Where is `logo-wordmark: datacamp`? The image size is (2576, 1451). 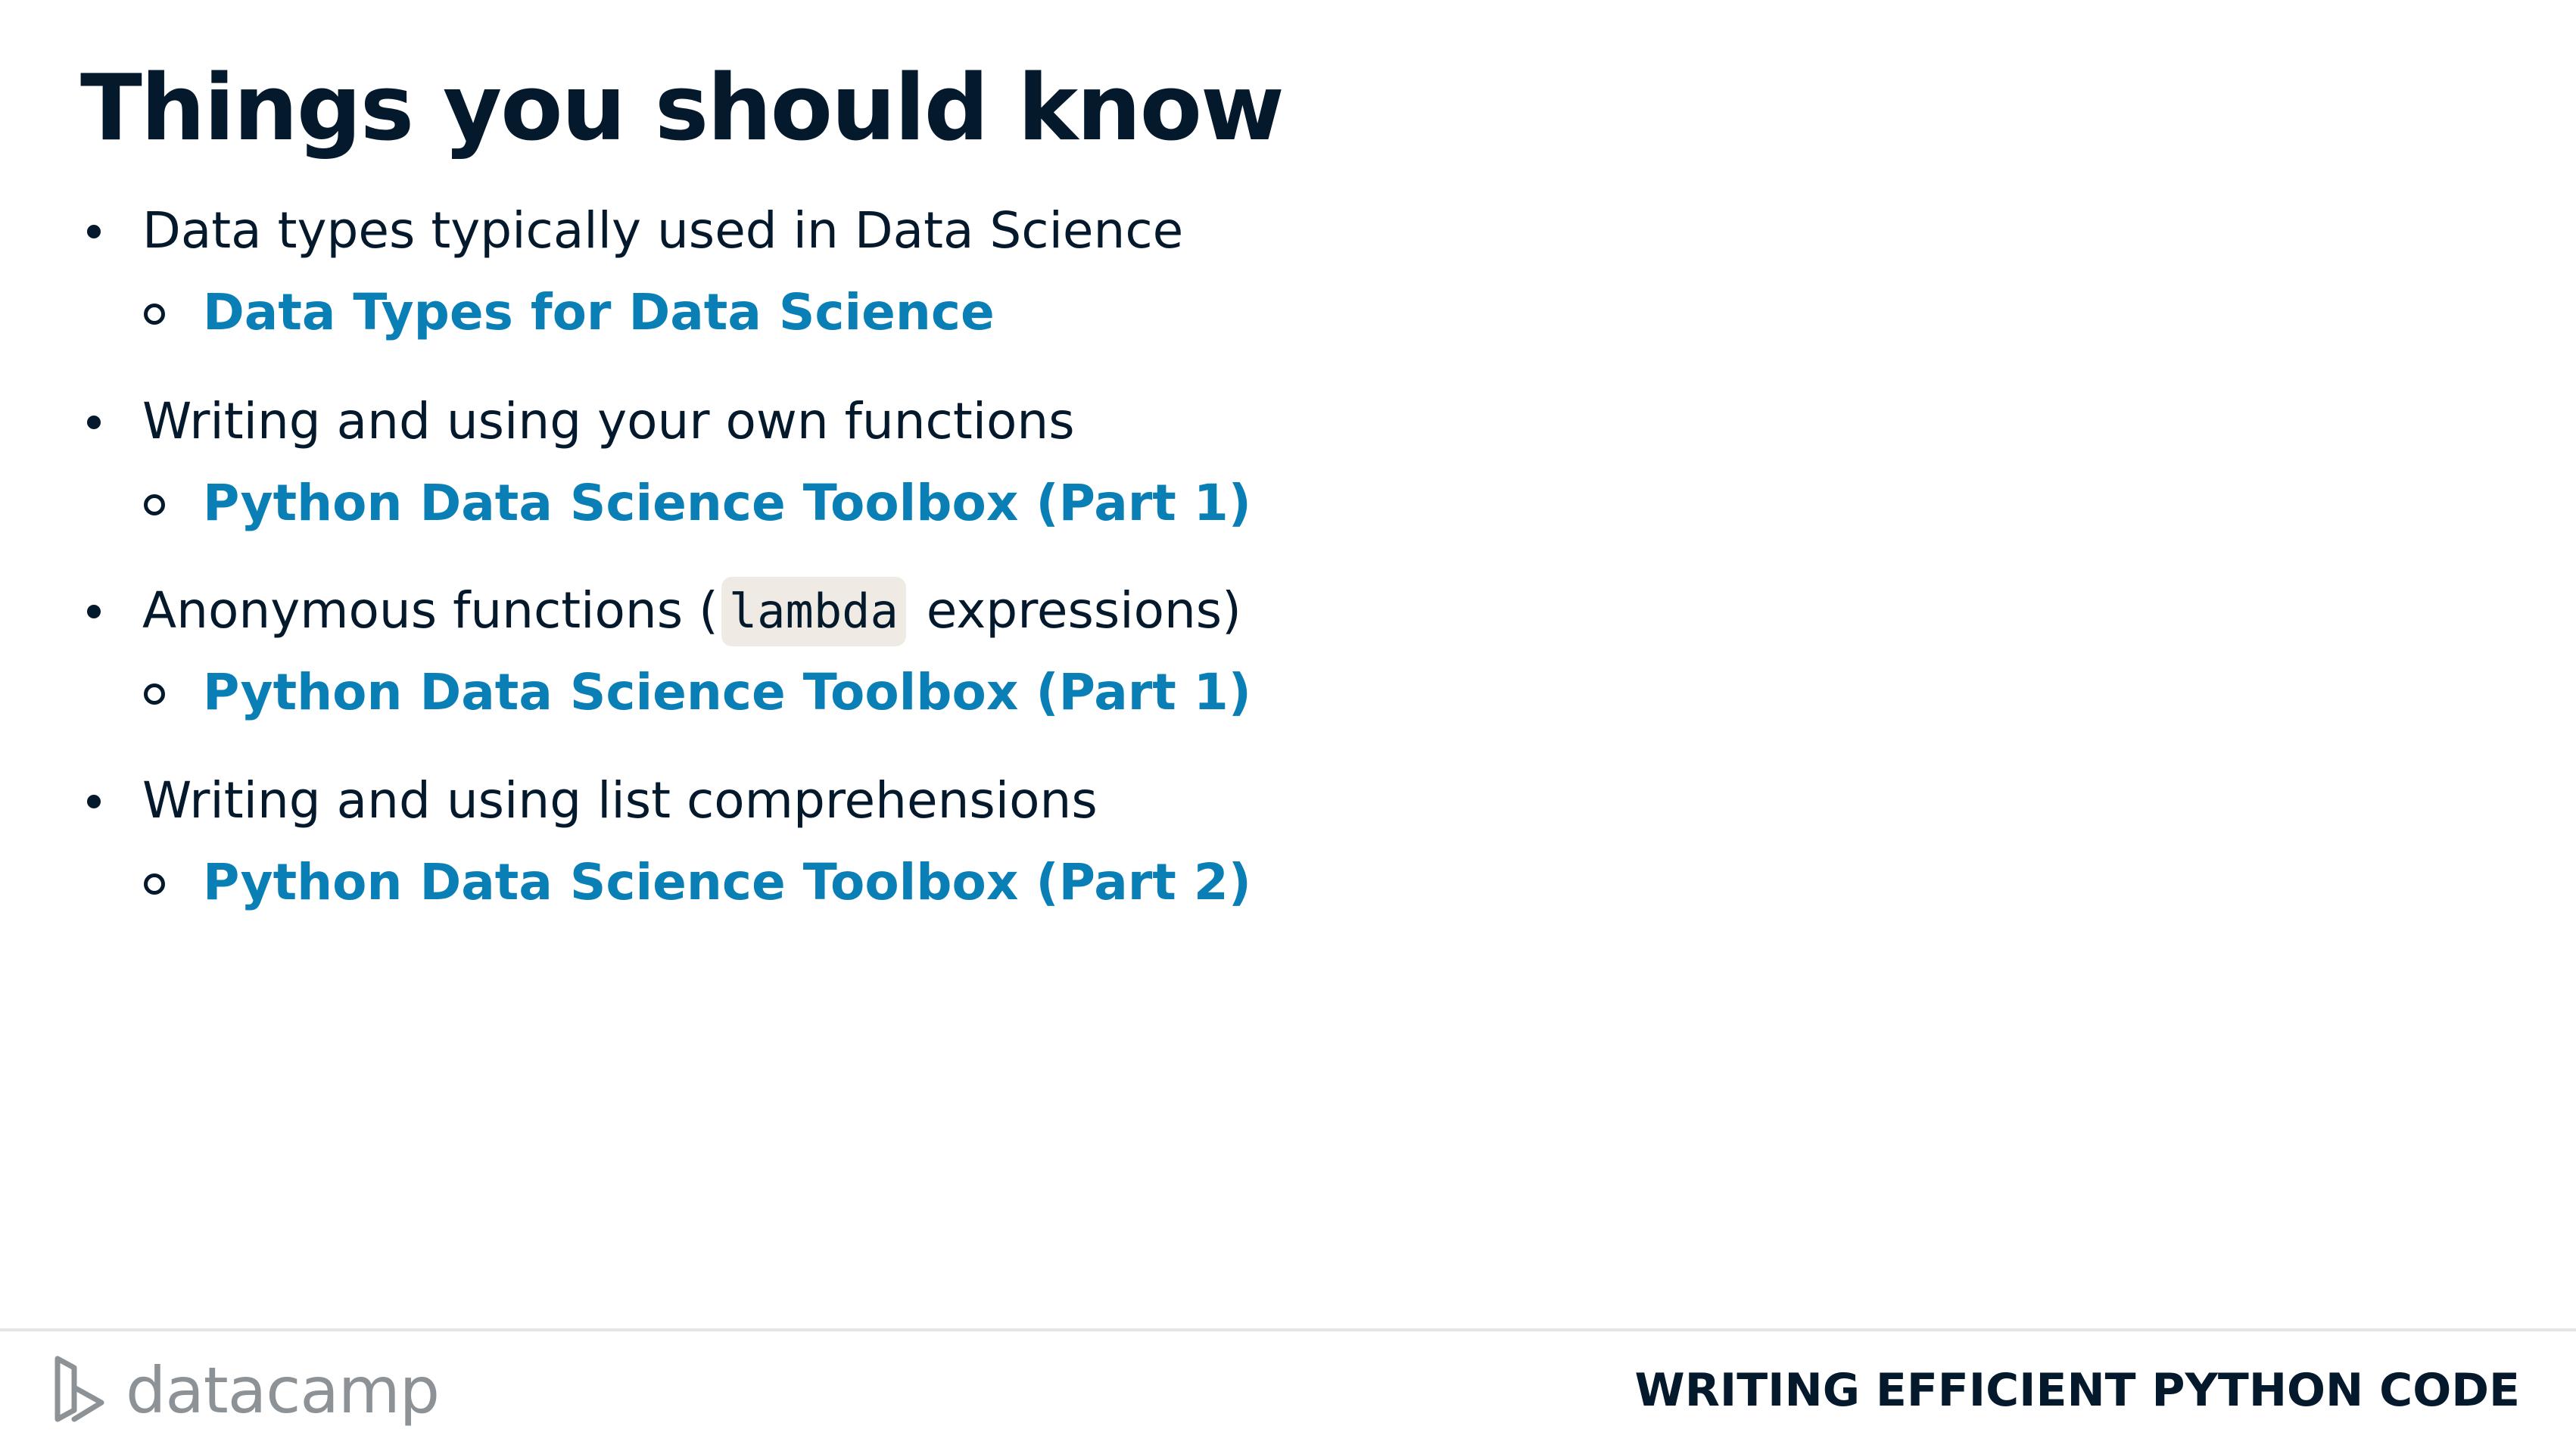
logo-wordmark: datacamp is located at coordinates (283, 1390).